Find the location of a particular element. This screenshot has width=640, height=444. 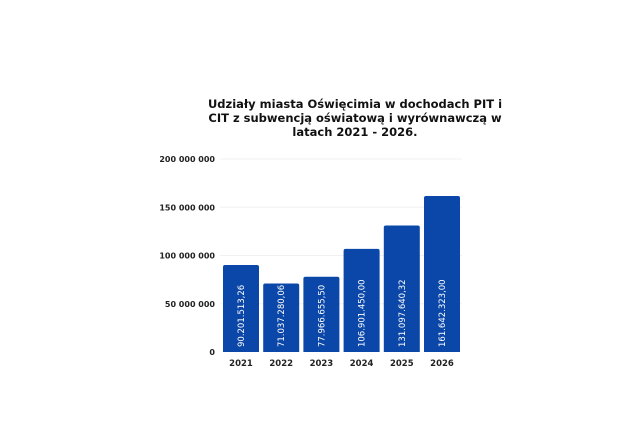

bar-2026 is located at coordinates (442, 274).